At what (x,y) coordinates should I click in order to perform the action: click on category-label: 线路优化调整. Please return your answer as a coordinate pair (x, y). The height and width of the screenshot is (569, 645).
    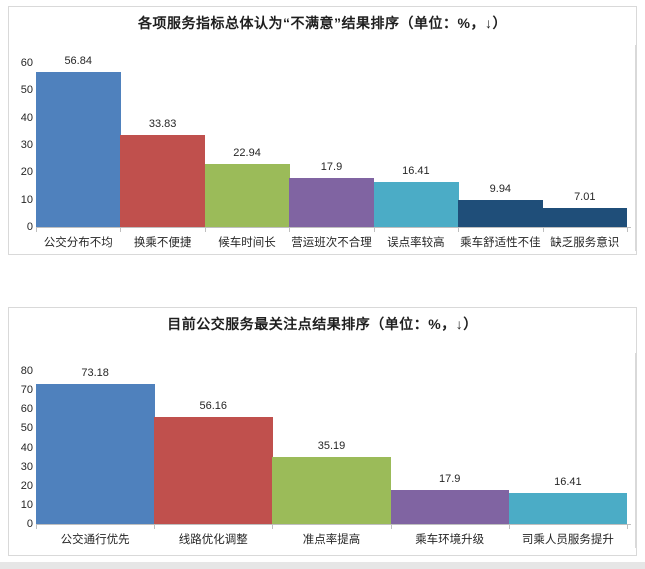
    Looking at the image, I should click on (213, 540).